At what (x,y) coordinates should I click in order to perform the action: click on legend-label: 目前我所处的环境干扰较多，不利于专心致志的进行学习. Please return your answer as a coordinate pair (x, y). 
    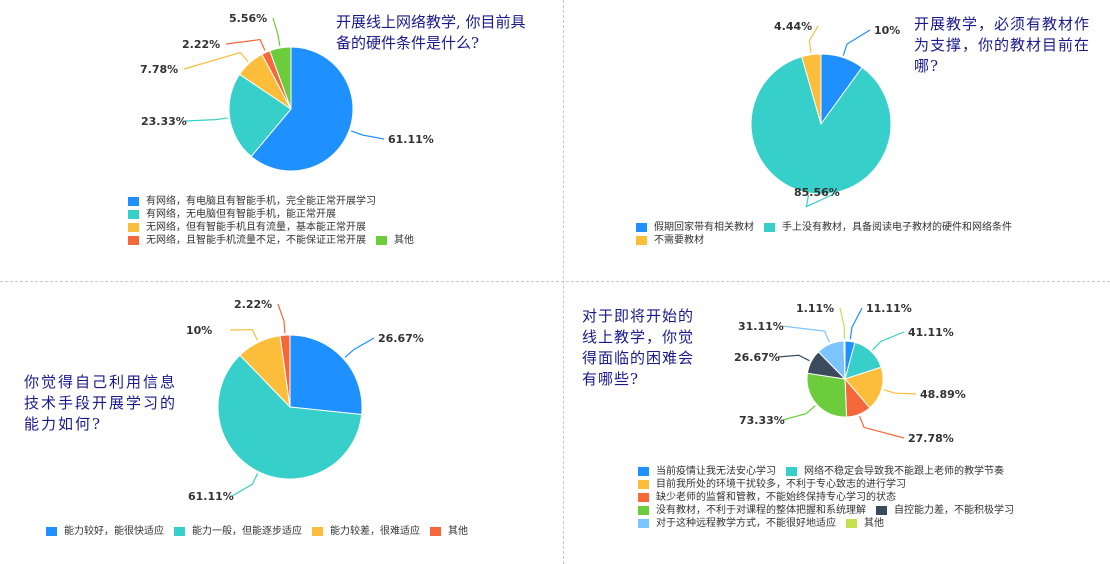
    Looking at the image, I should click on (781, 484).